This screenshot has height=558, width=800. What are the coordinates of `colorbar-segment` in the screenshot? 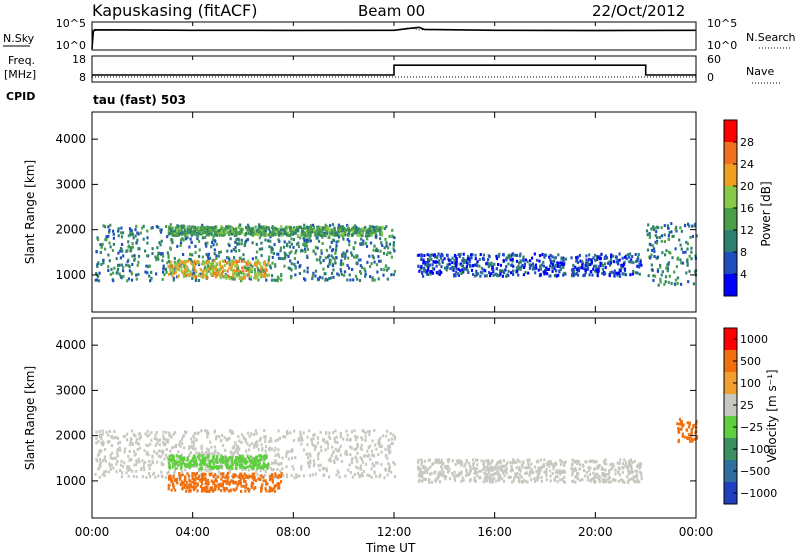 It's located at (730, 493).